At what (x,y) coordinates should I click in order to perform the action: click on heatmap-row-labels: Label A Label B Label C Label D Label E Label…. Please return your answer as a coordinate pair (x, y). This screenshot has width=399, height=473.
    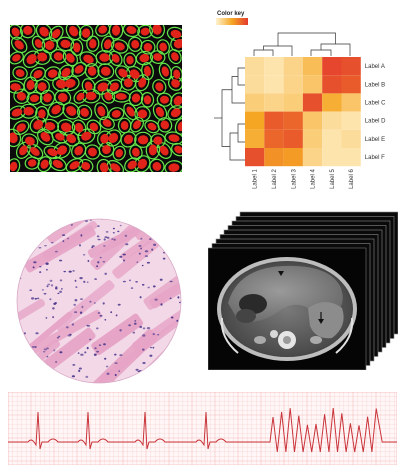
    Looking at the image, I should click on (375, 112).